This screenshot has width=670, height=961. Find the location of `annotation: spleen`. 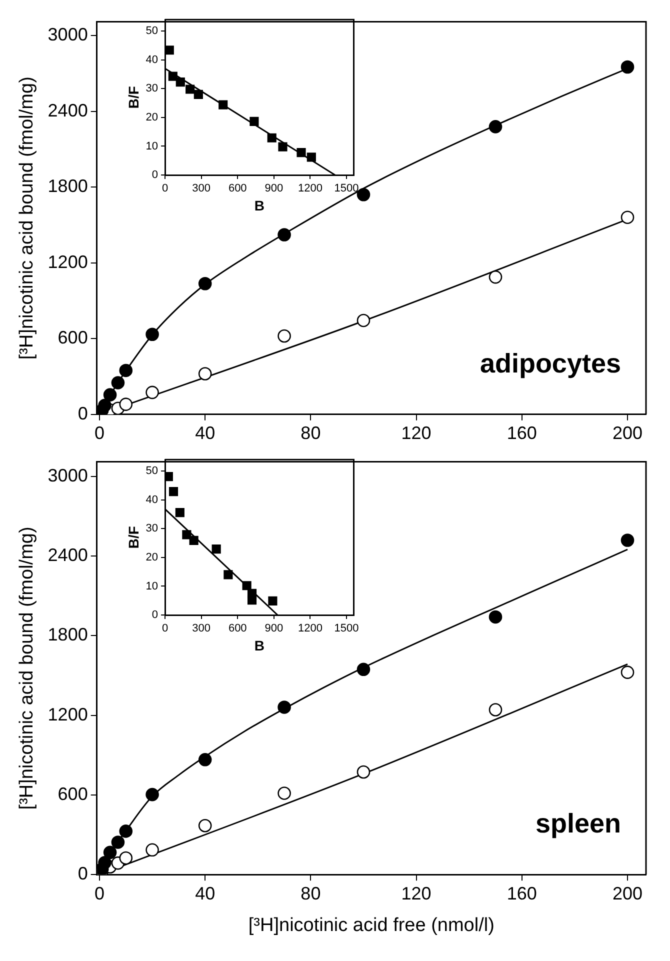

annotation: spleen is located at coordinates (578, 823).